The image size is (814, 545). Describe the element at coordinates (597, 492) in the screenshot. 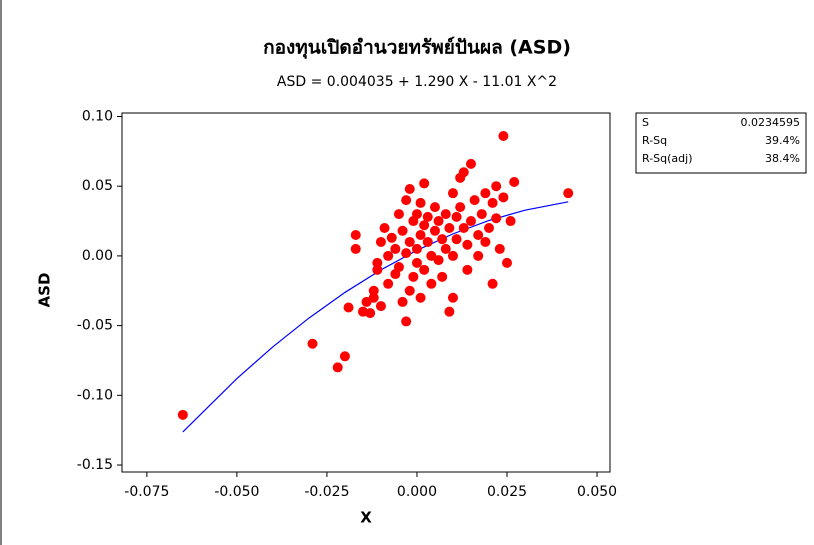

I see `x-tick-label: 0.050` at that location.